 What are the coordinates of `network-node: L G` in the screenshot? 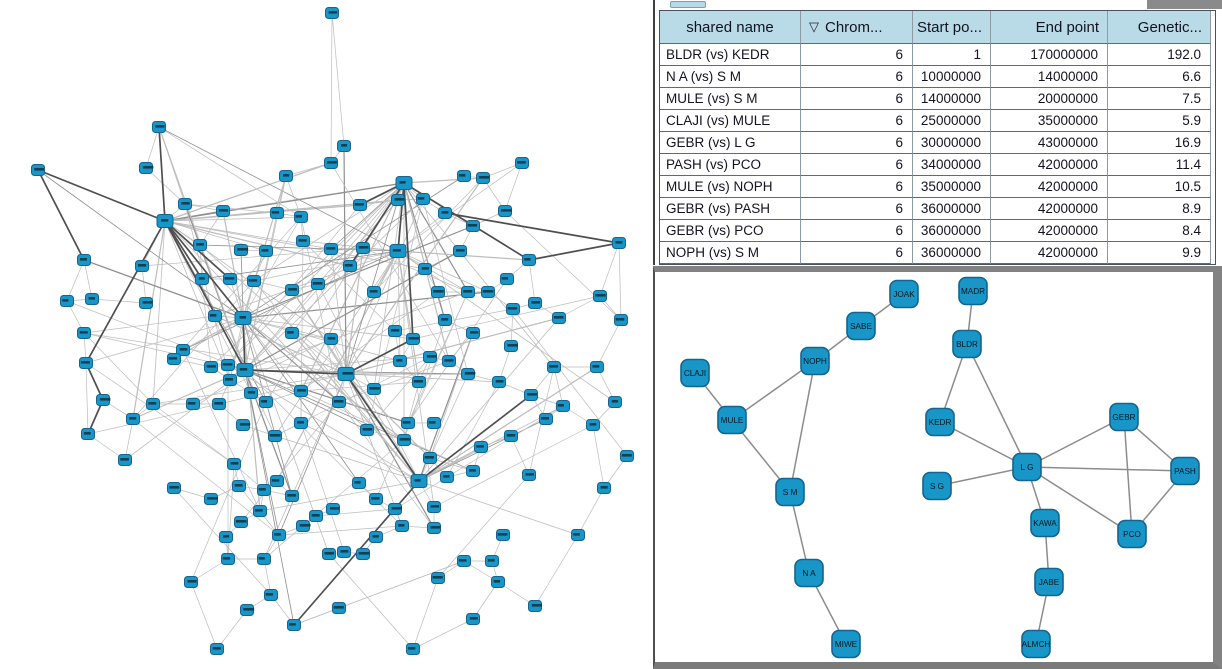 It's located at (1027, 467).